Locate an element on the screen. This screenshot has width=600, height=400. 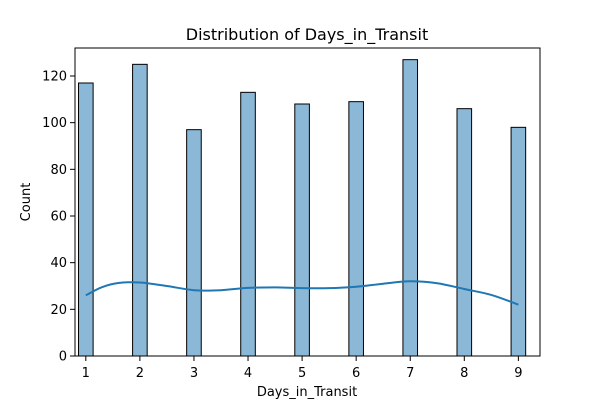
x-tick-label: 2 is located at coordinates (140, 373).